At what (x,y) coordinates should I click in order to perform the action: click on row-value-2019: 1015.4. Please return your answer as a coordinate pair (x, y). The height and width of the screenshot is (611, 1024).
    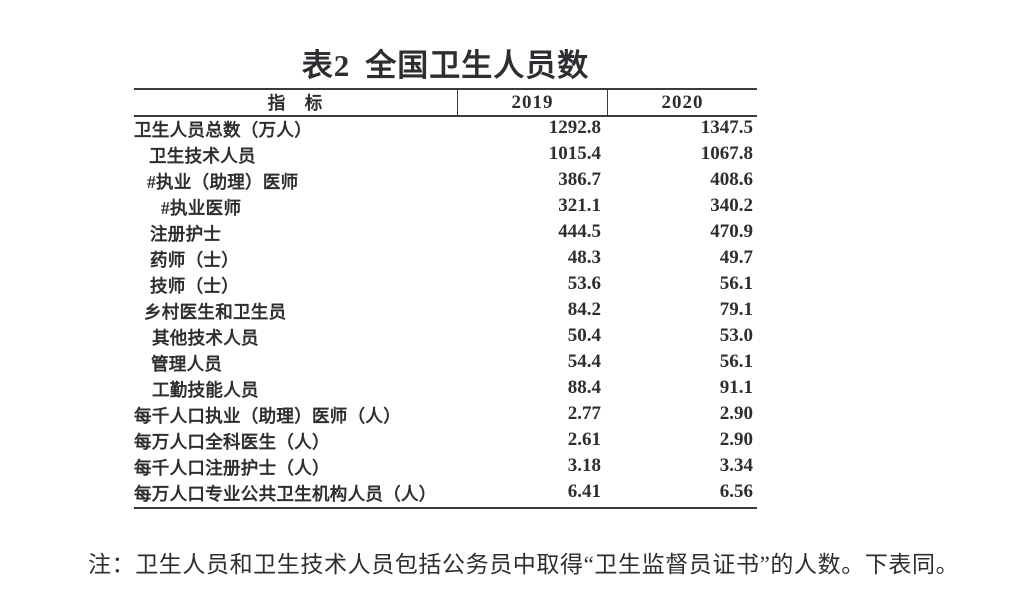
    Looking at the image, I should click on (574, 153).